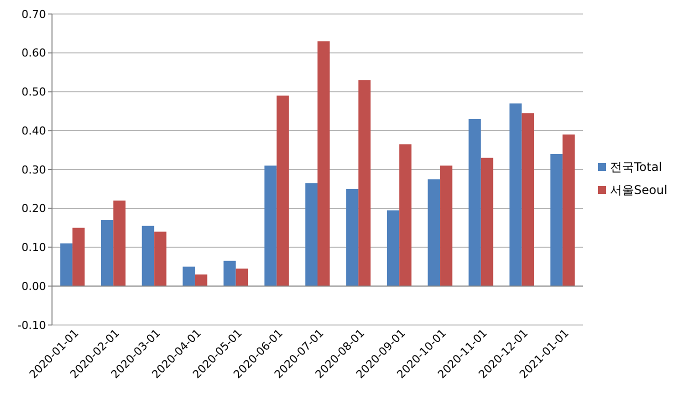 This screenshot has height=395, width=688. Describe the element at coordinates (34, 131) in the screenshot. I see `y-tick-label: 0.40` at that location.